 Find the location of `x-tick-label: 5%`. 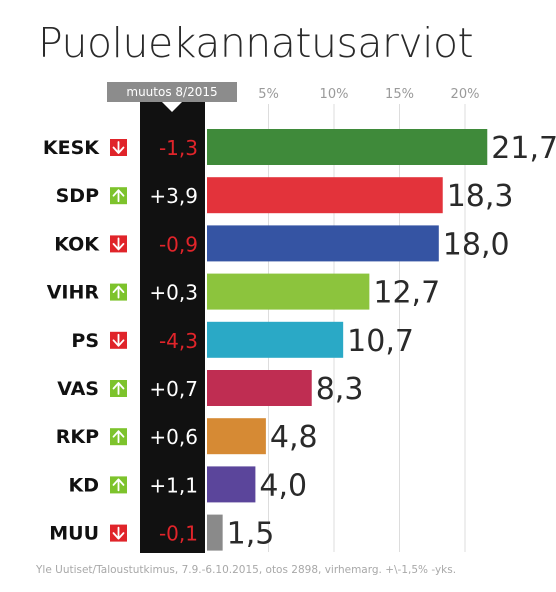

x-tick-label: 5% is located at coordinates (268, 94).